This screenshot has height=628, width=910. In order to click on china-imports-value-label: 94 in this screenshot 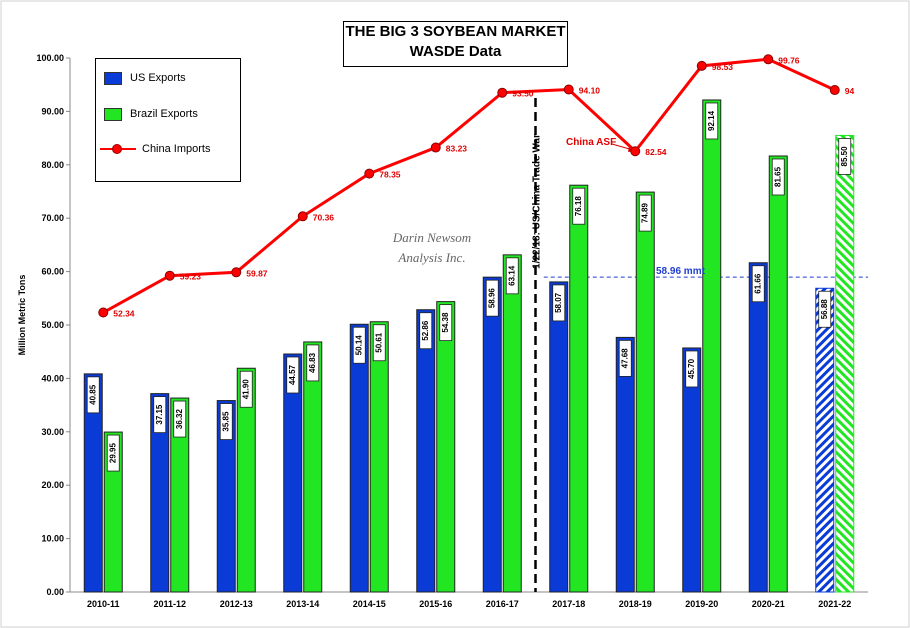, I will do `click(850, 91)`.